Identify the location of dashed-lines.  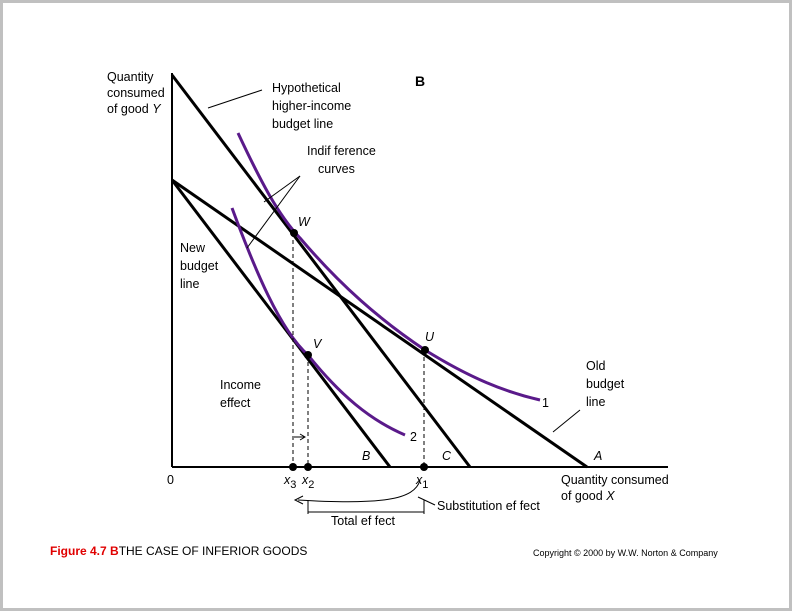
(358, 350).